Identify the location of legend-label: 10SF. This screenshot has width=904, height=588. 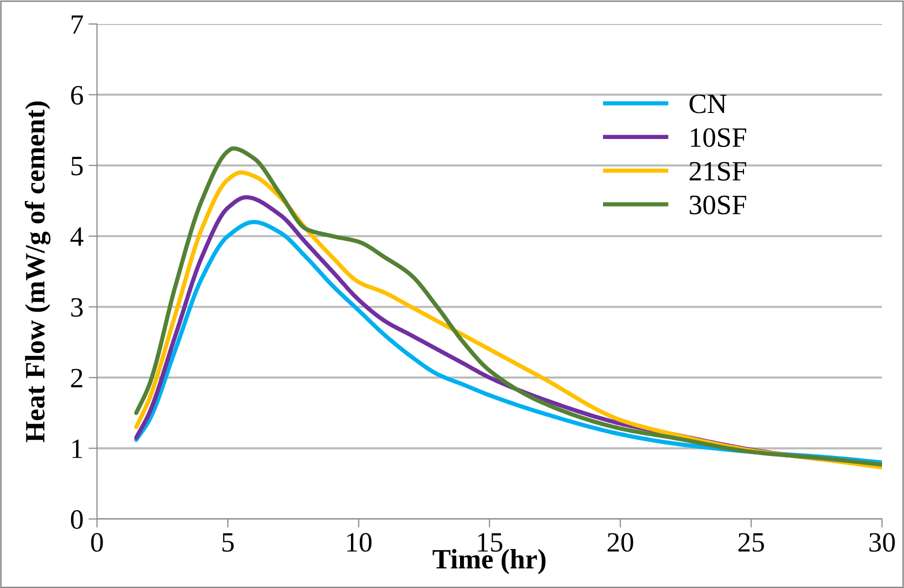
(718, 137).